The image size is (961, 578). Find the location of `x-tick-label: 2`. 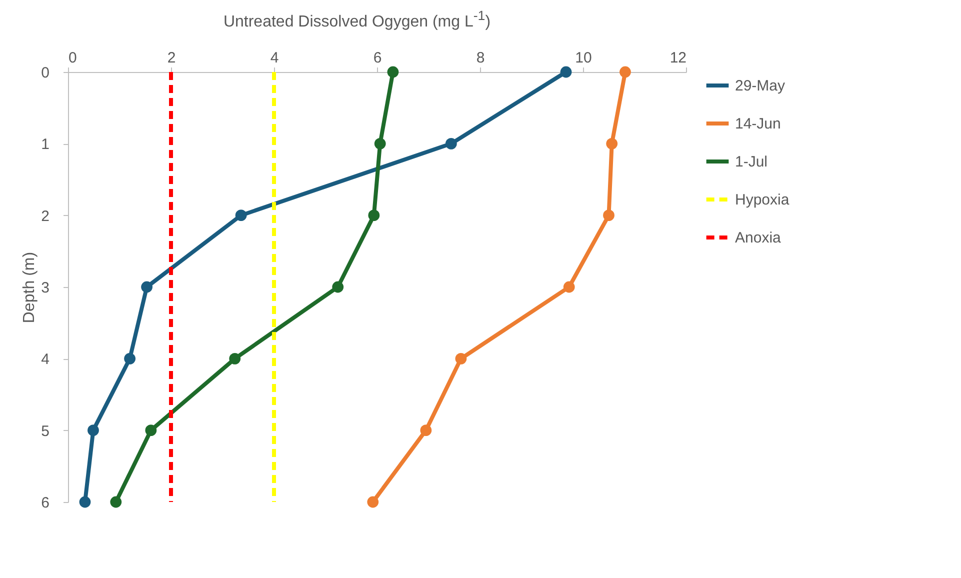

x-tick-label: 2 is located at coordinates (171, 58).